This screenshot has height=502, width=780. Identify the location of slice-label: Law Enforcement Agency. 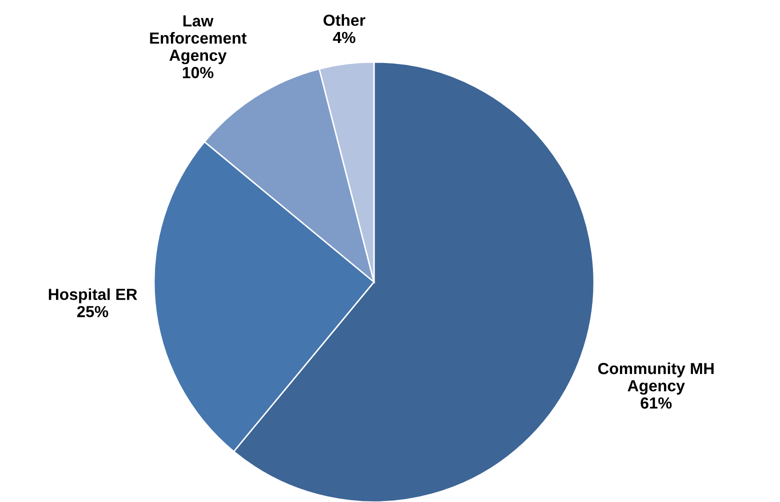
(198, 39).